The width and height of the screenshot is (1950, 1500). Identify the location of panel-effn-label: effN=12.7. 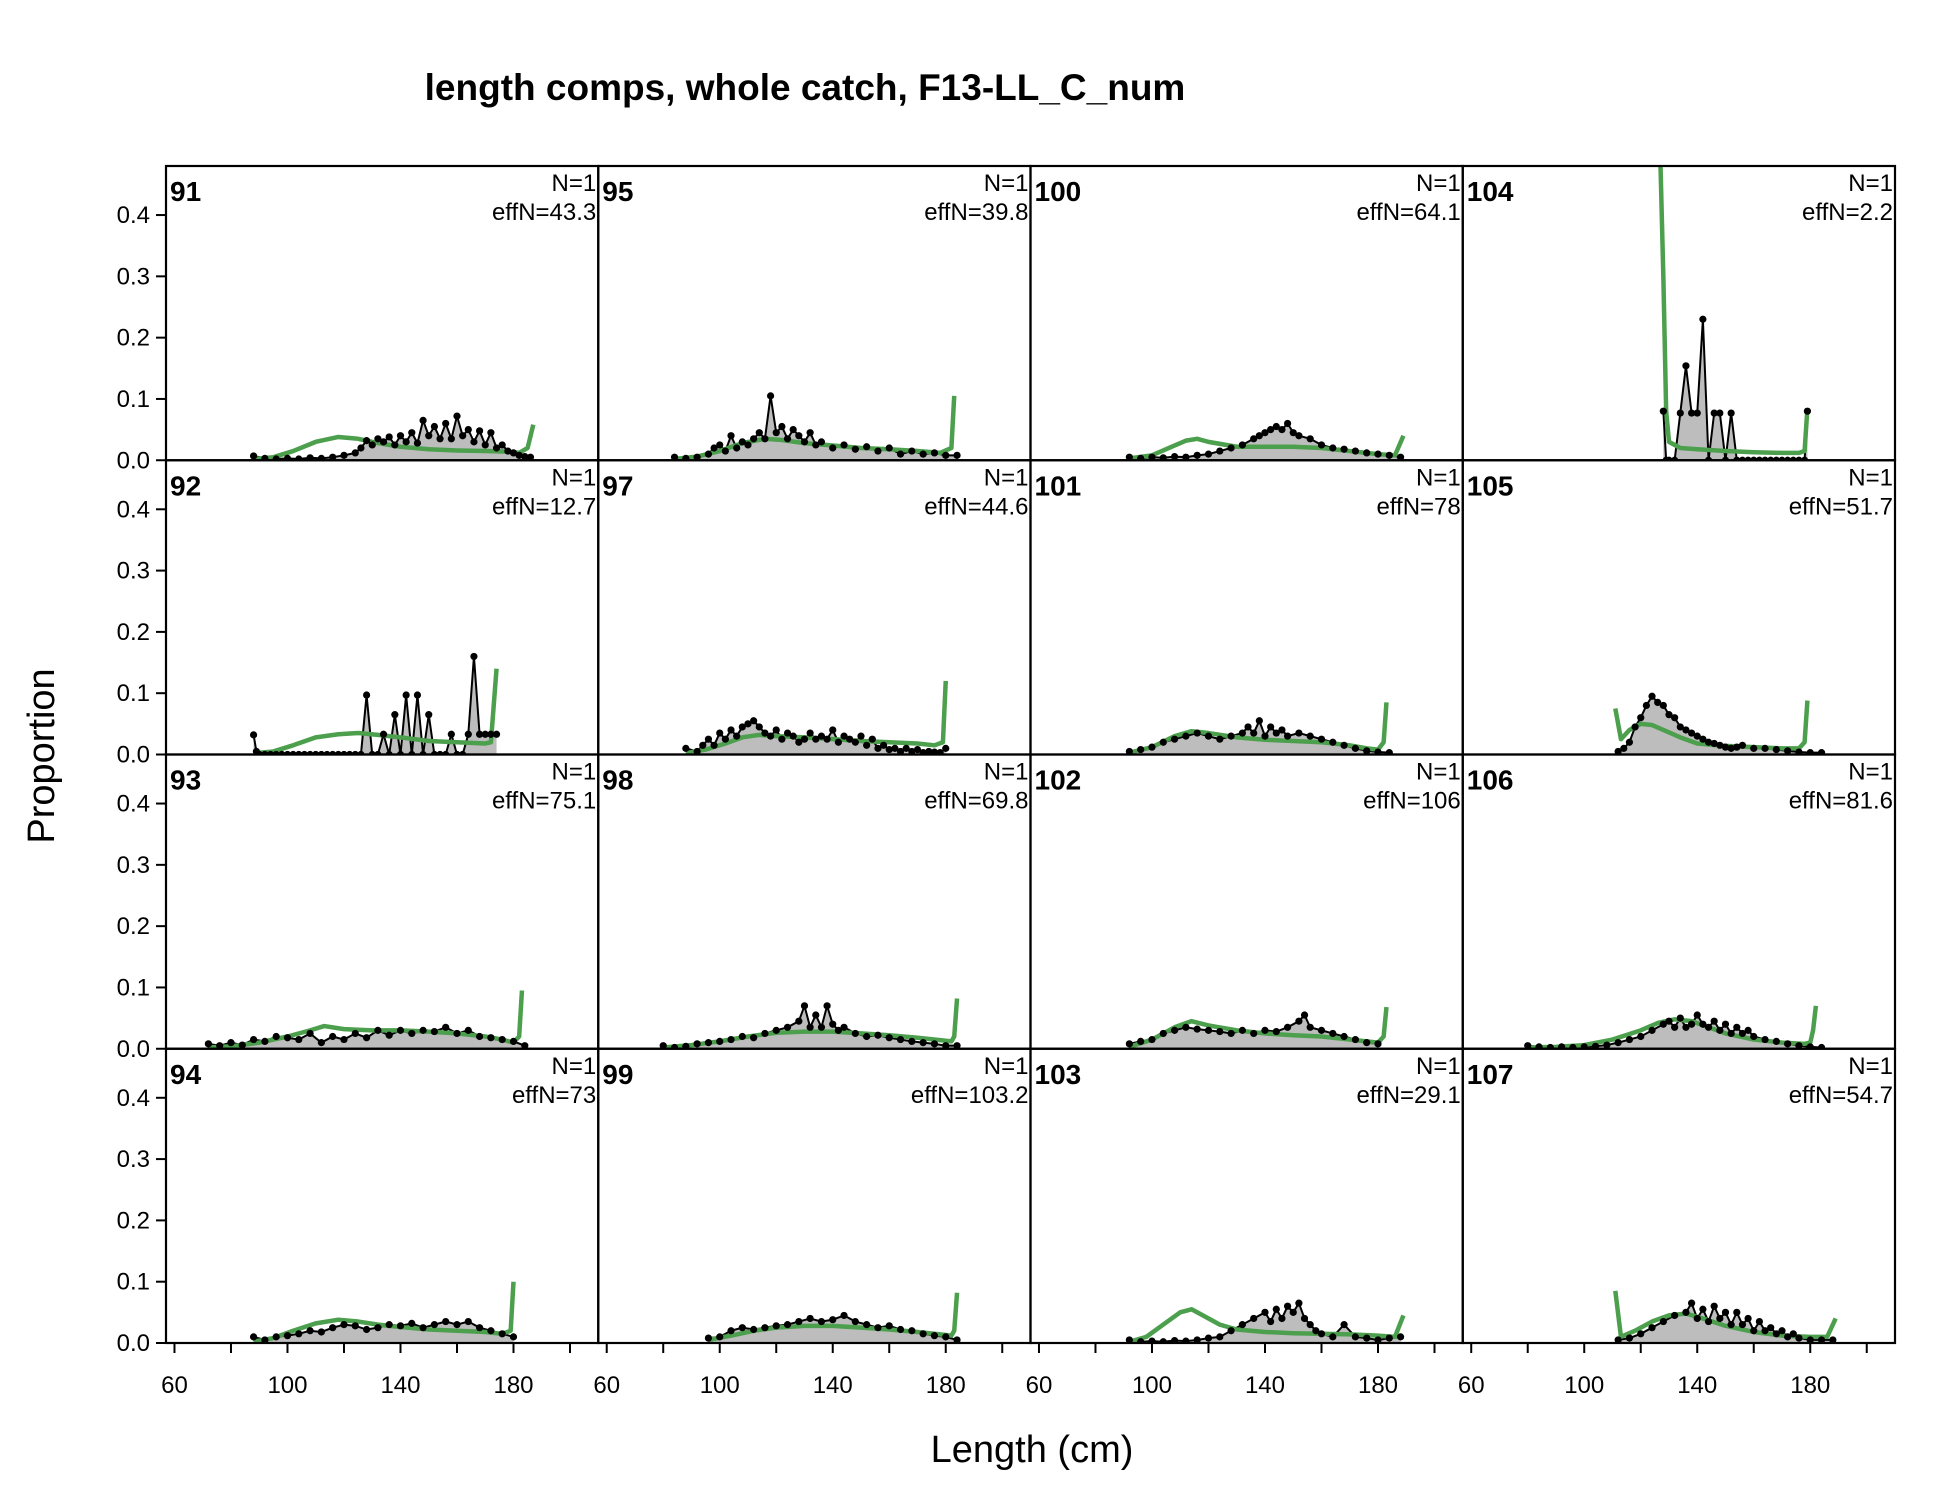
(544, 506).